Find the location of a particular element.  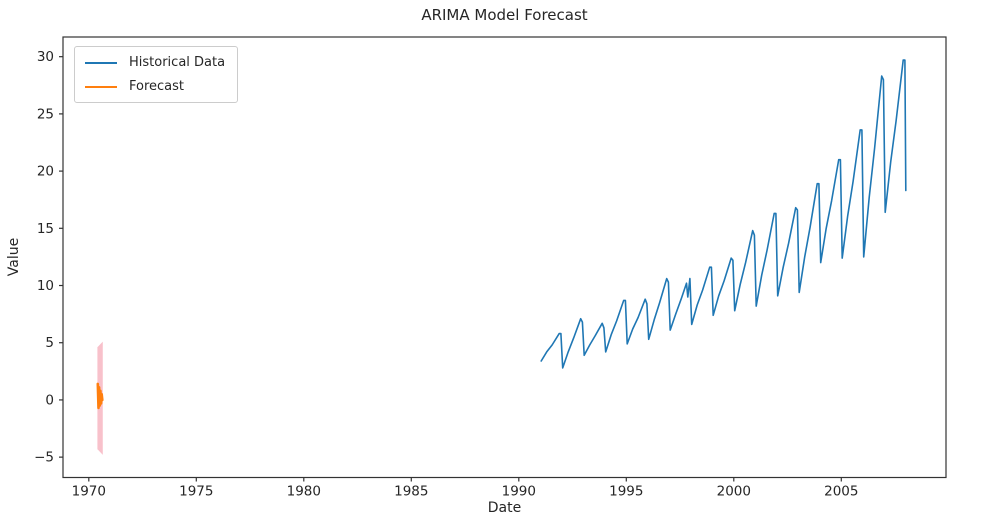

x-tick-label: 1975 is located at coordinates (196, 492).